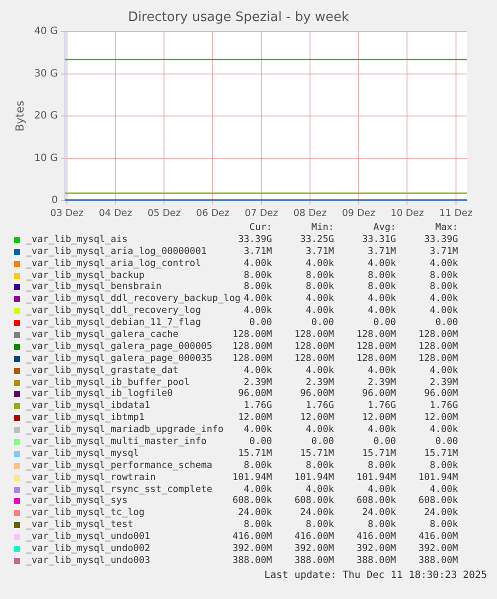 The height and width of the screenshot is (599, 497). Describe the element at coordinates (46, 116) in the screenshot. I see `y-tick-label: 20 G` at that location.